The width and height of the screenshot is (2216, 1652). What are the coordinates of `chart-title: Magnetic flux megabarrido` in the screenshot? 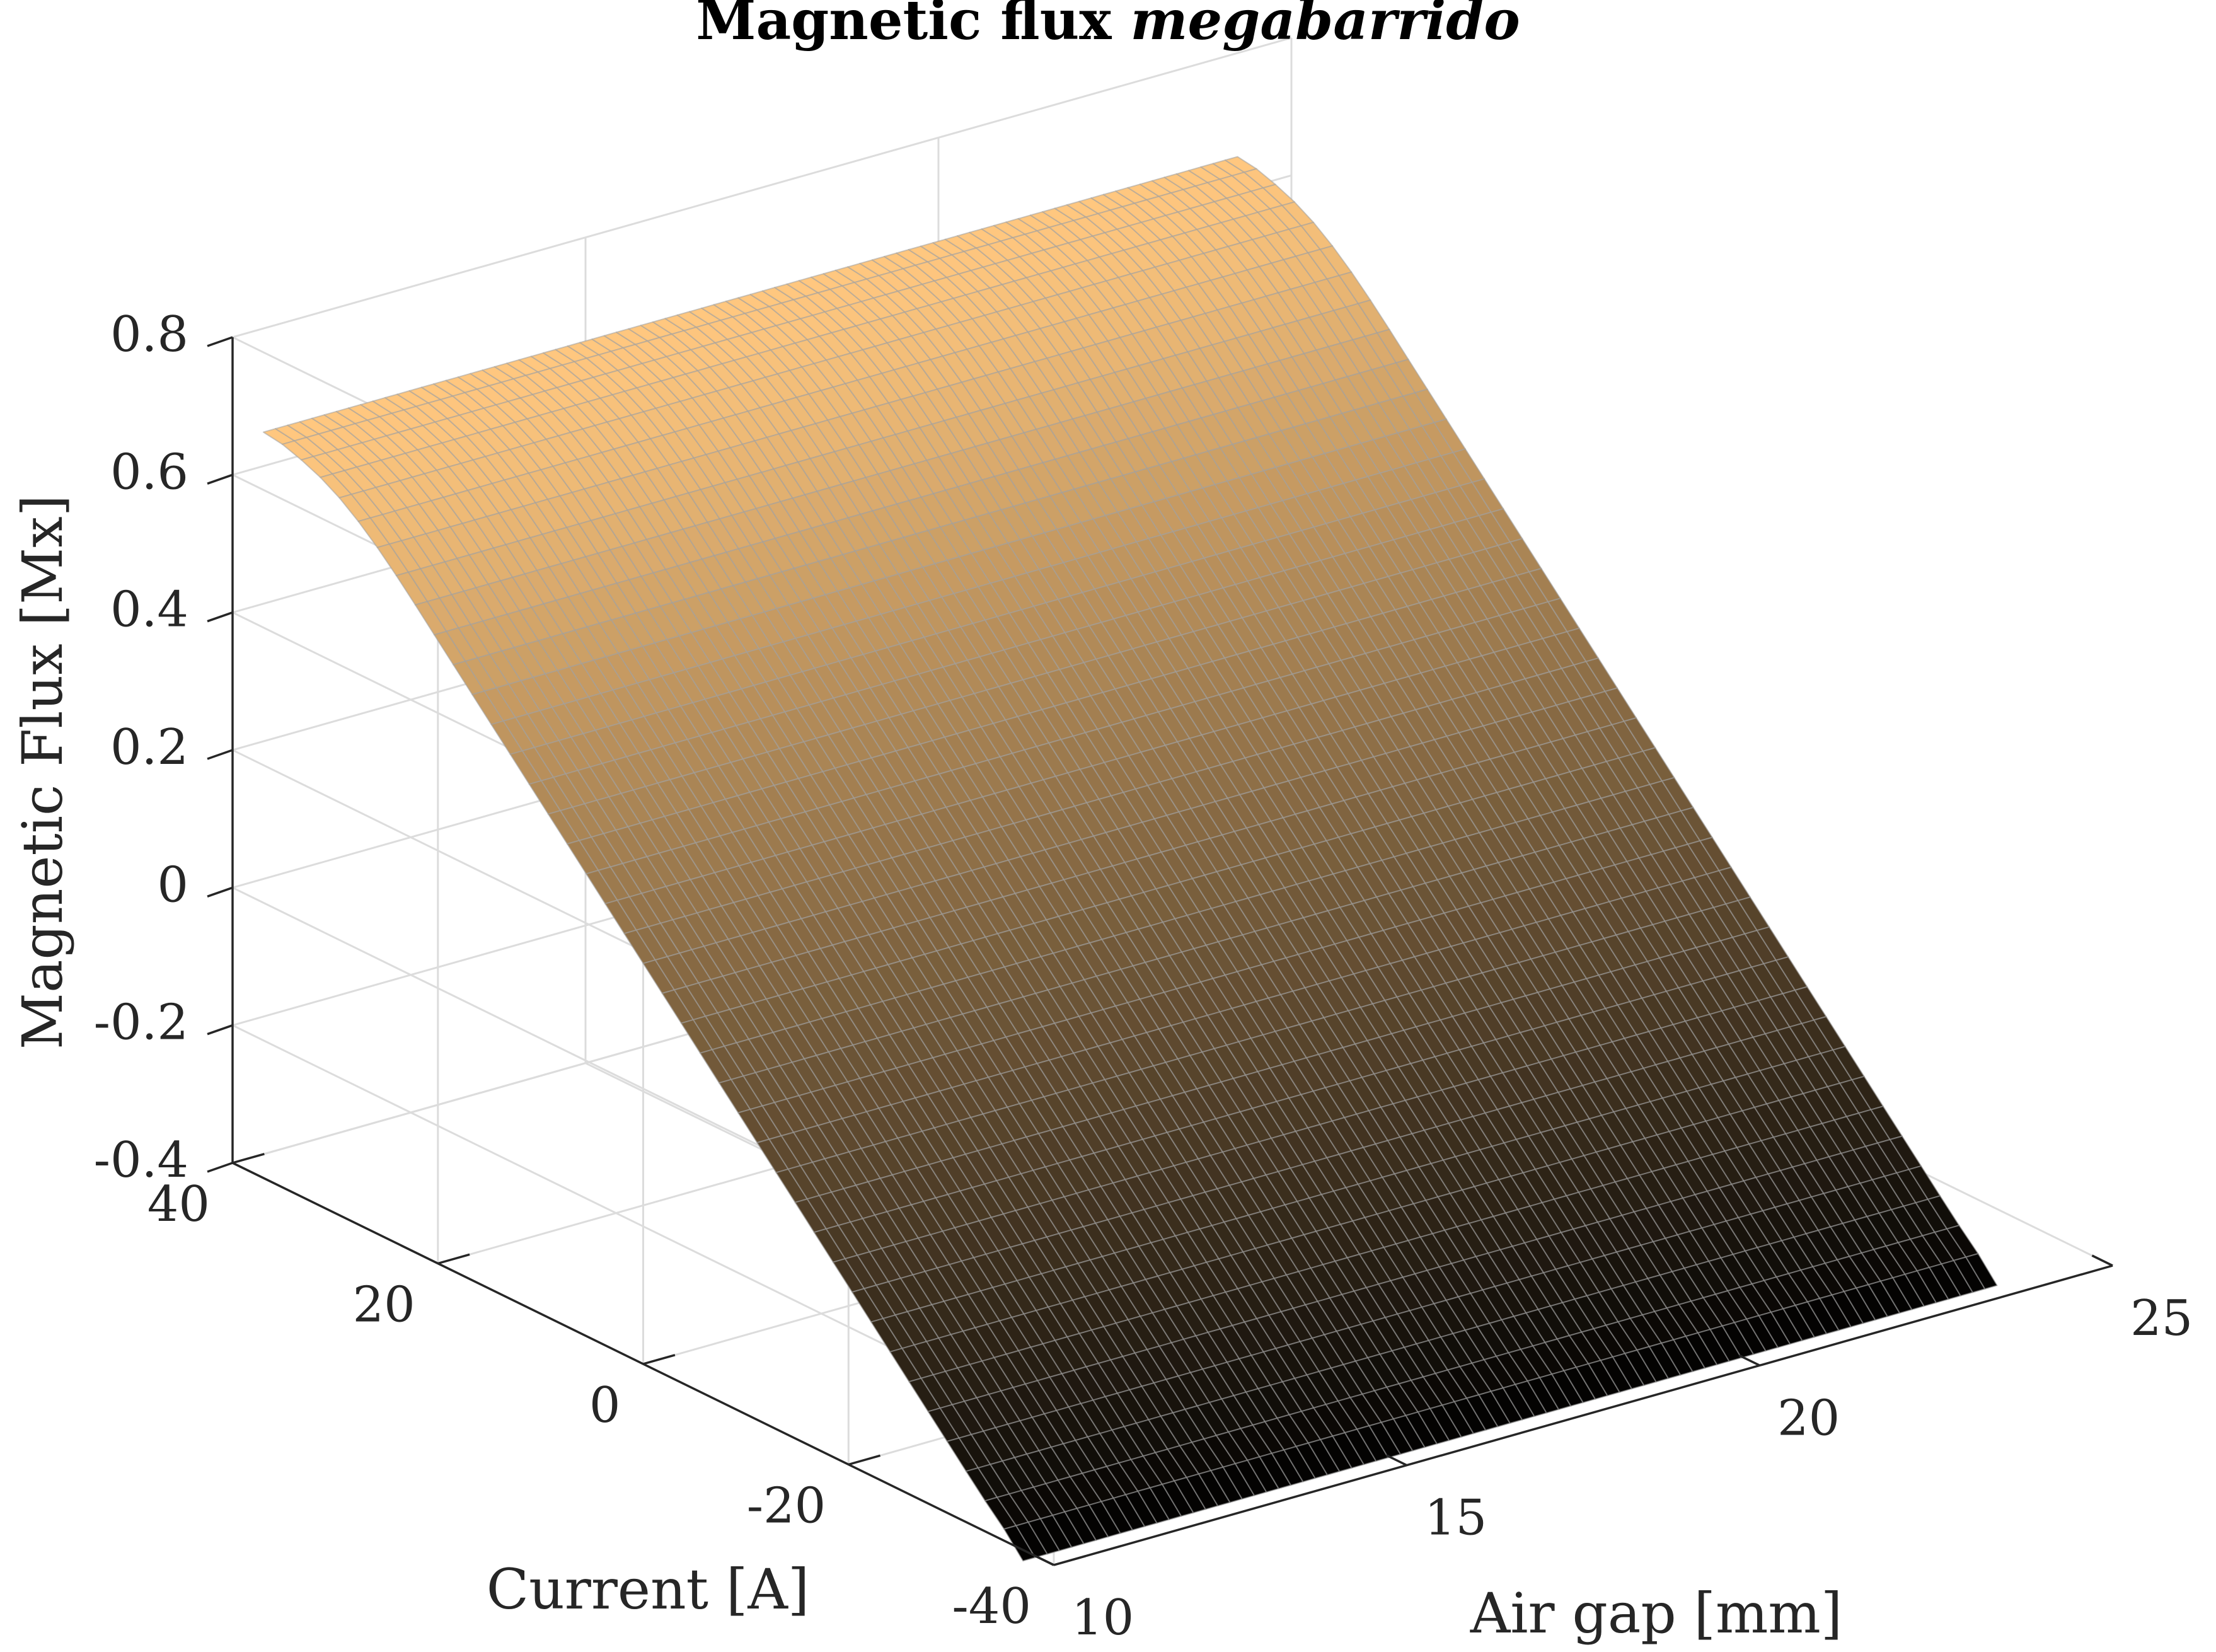 It's located at (1108, 26).